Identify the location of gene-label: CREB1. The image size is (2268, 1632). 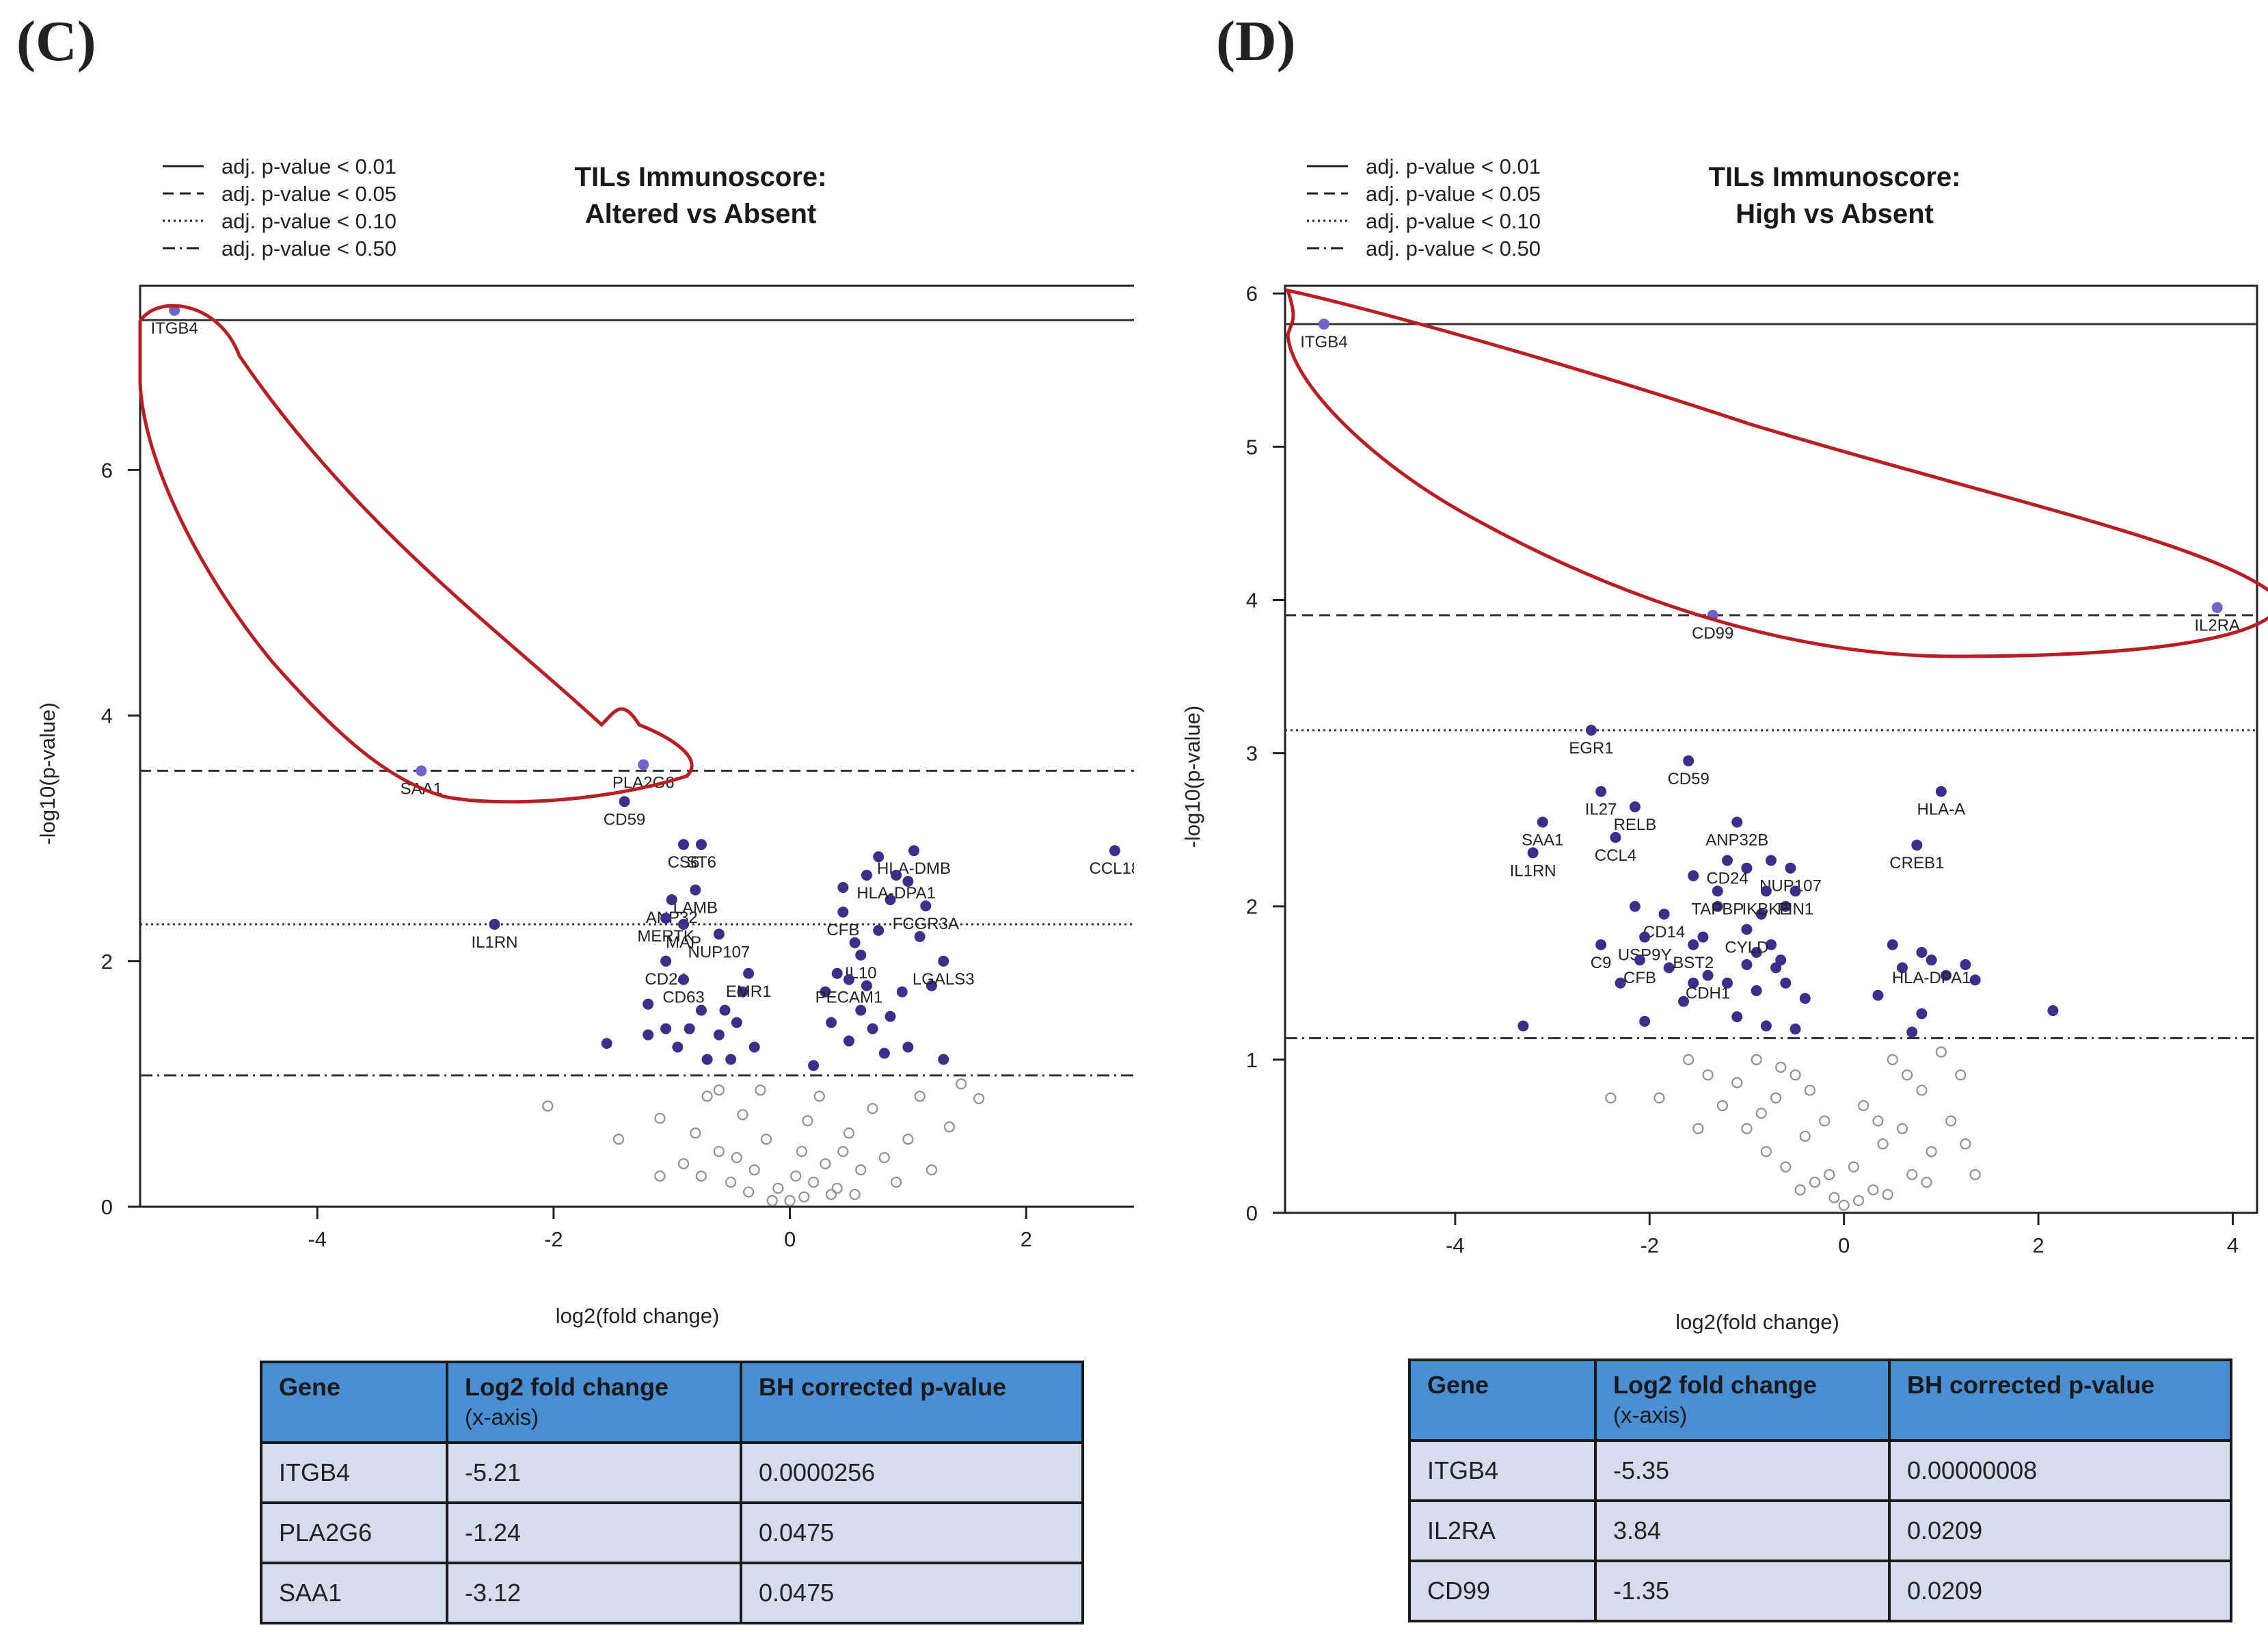
(1916, 863).